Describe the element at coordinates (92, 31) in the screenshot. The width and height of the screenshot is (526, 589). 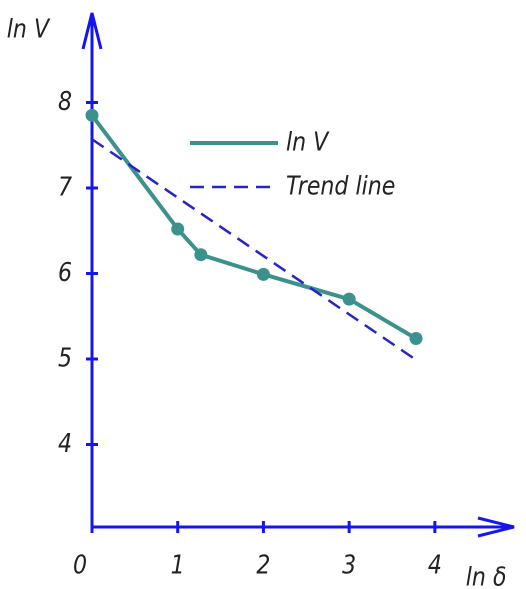
I see `y-axis-arrow` at that location.